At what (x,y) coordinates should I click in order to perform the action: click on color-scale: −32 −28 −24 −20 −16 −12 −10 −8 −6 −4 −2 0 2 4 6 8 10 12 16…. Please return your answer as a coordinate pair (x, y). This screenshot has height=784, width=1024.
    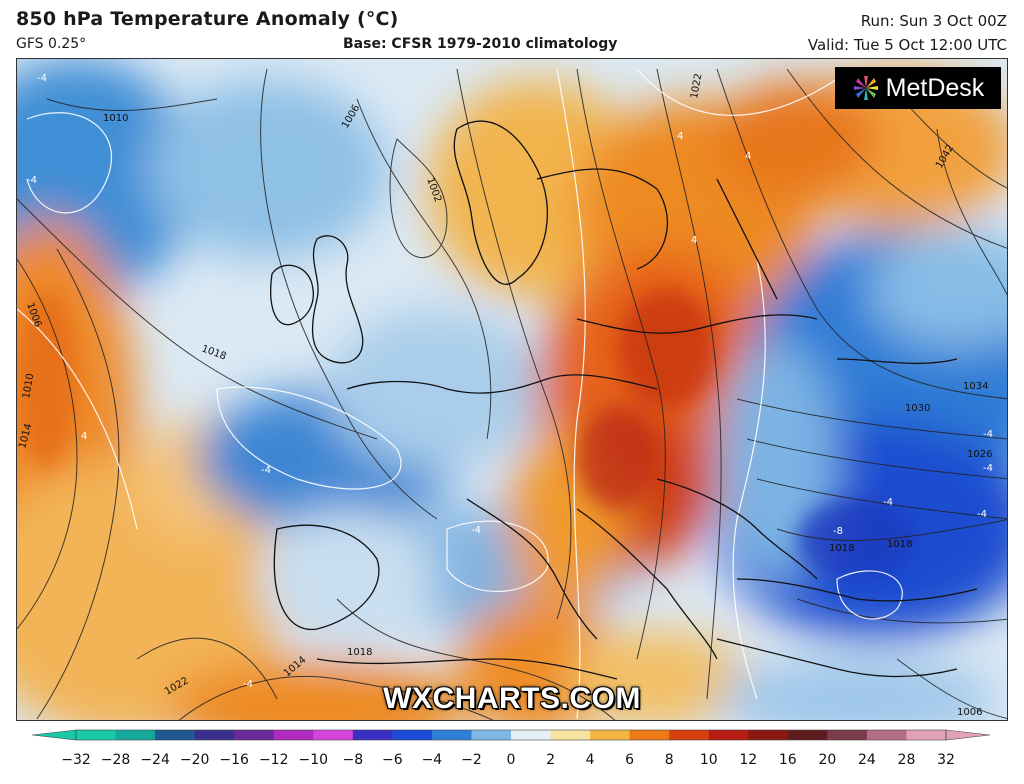
    Looking at the image, I should click on (511, 748).